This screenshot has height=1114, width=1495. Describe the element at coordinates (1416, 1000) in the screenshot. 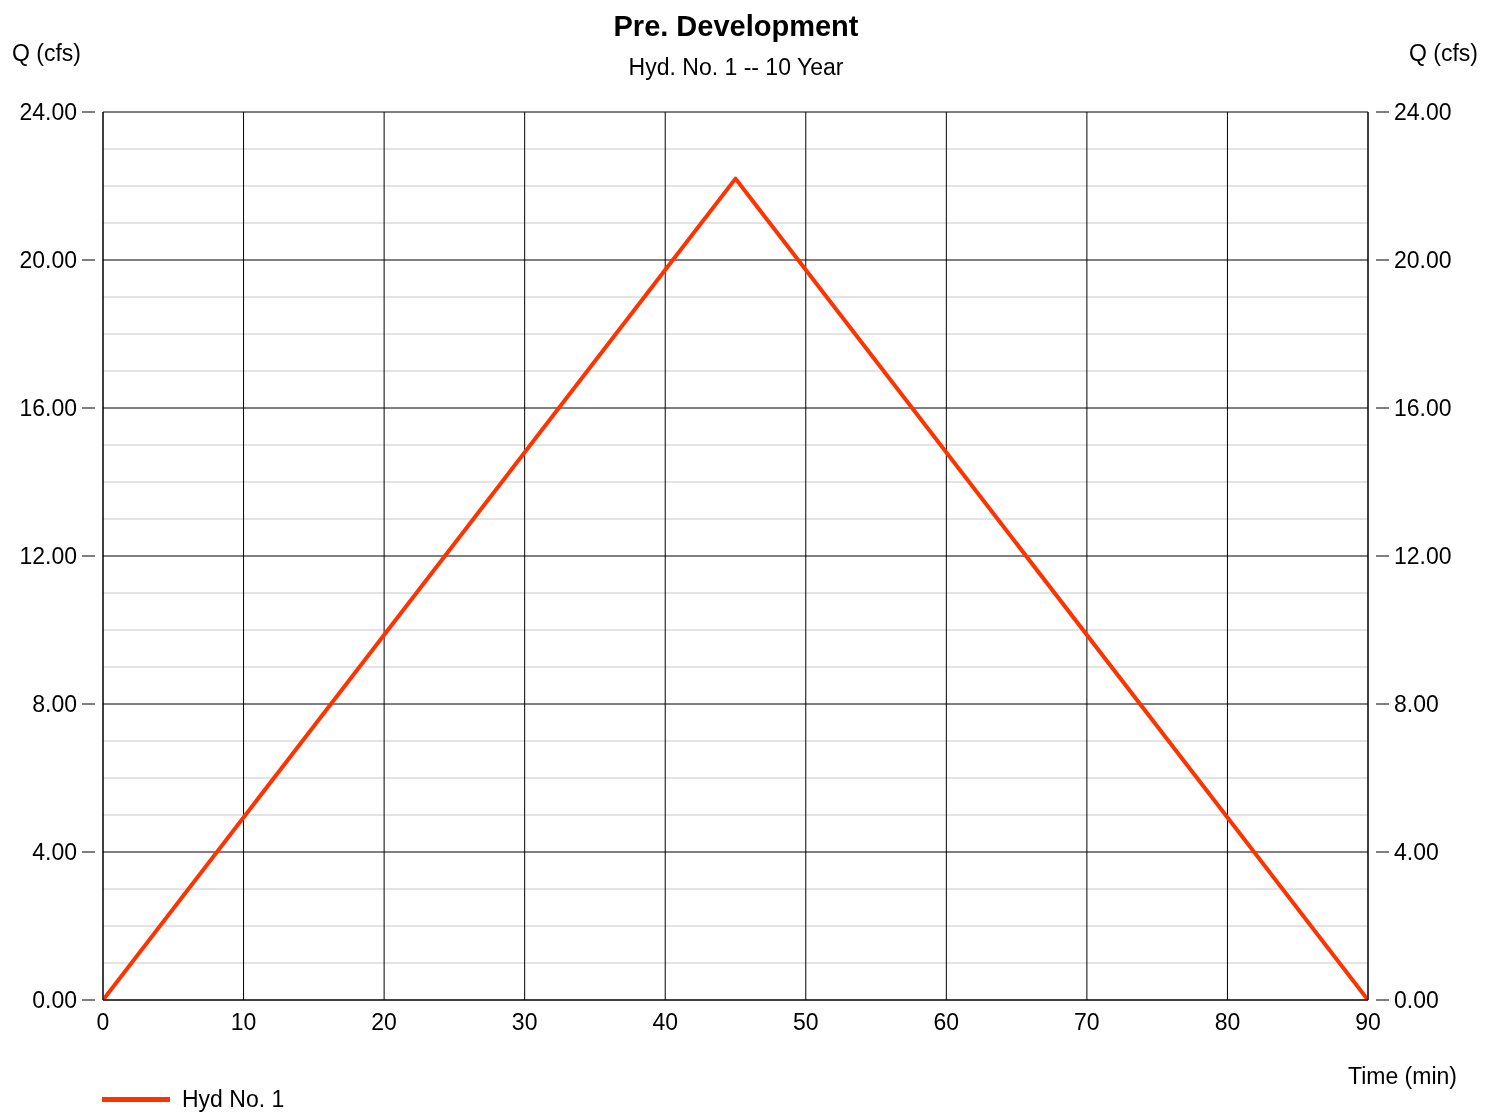

I see `y2-tick-label: 0.00` at that location.